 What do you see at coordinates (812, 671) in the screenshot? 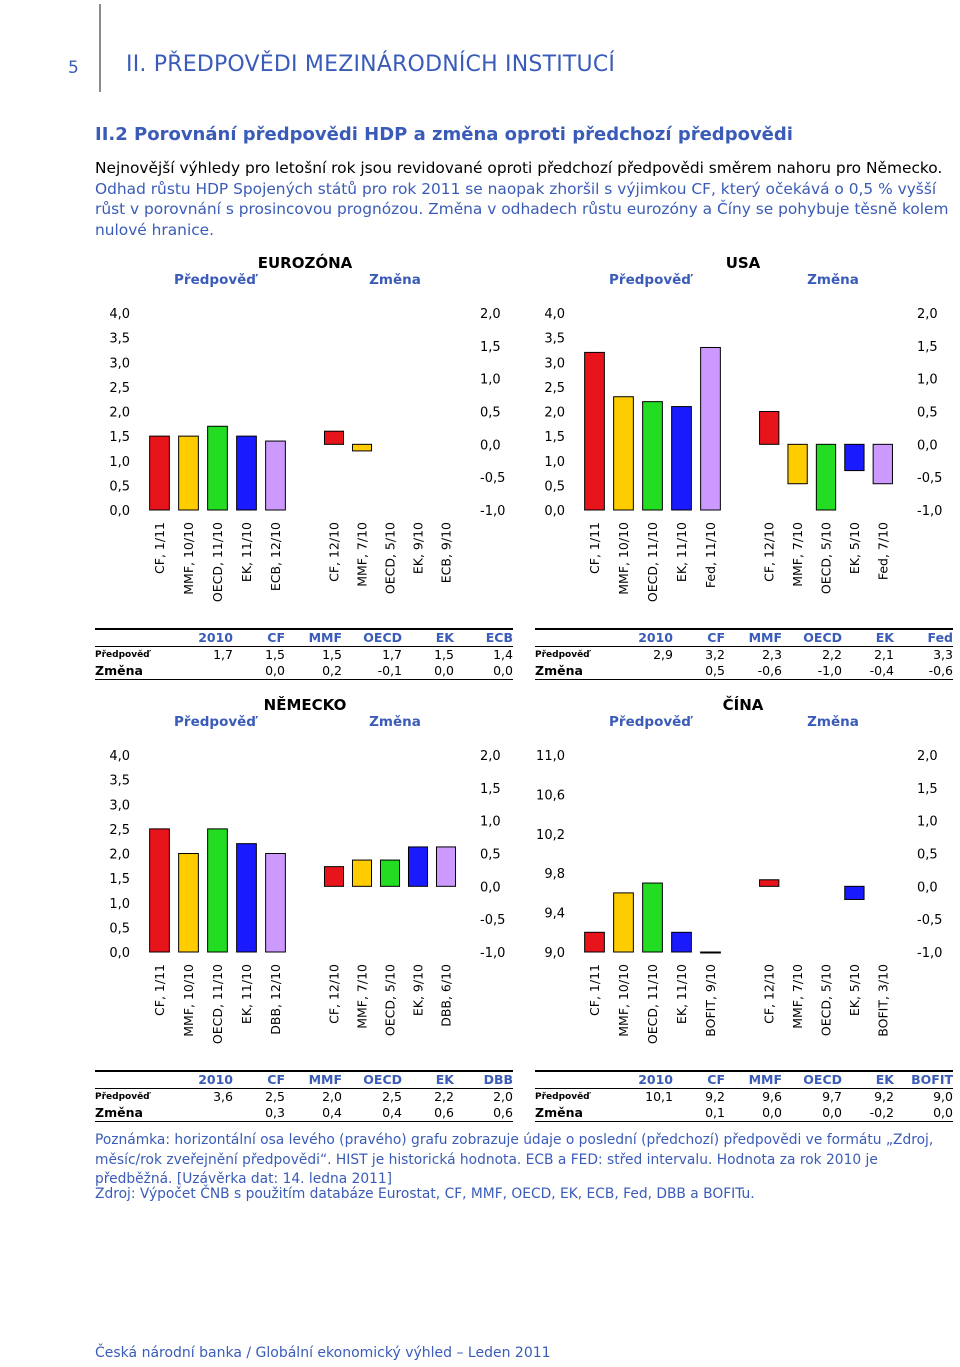
I see `table-change-cell: -1,0` at bounding box center [812, 671].